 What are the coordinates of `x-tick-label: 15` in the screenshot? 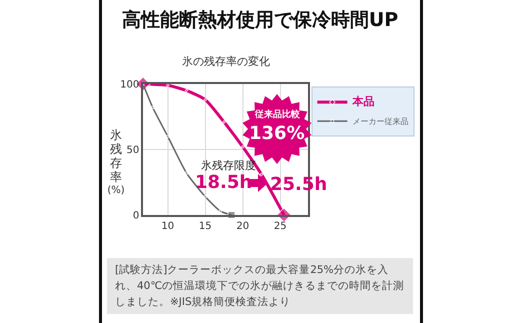 It's located at (205, 226).